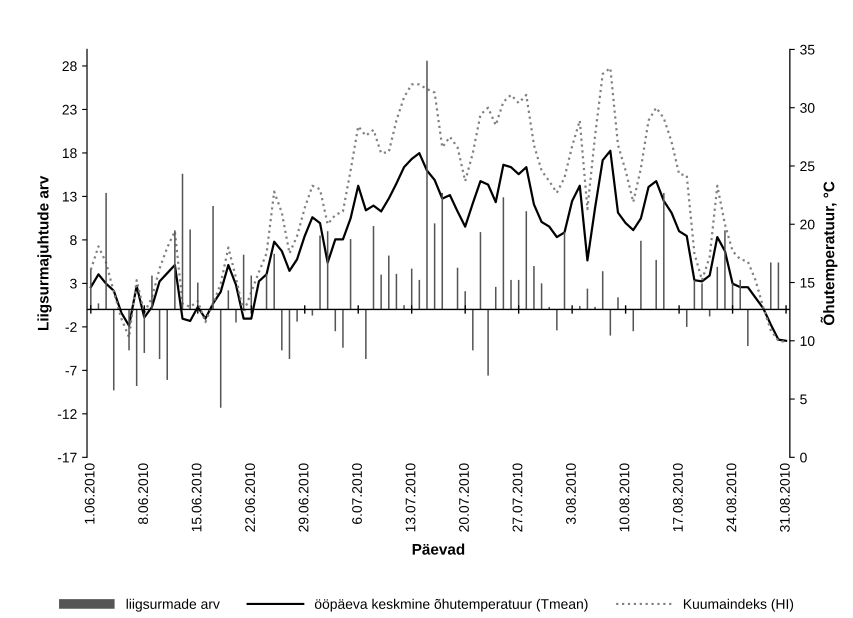 This screenshot has width=853, height=618. What do you see at coordinates (438, 549) in the screenshot?
I see `x-axis-title: Päevad` at bounding box center [438, 549].